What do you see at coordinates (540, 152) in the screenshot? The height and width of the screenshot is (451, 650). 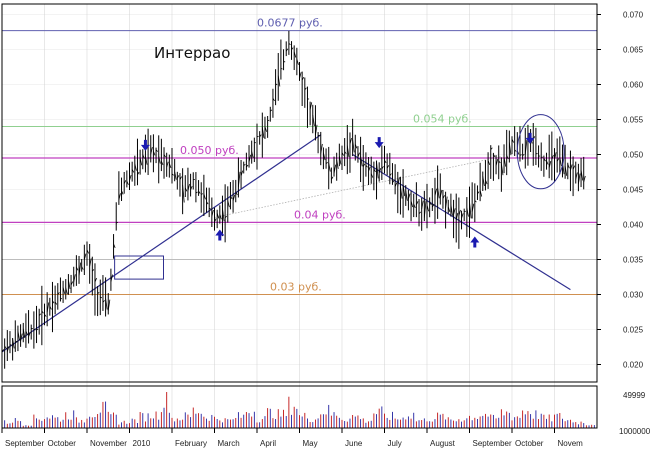 I see `highlight-ellipse` at bounding box center [540, 152].